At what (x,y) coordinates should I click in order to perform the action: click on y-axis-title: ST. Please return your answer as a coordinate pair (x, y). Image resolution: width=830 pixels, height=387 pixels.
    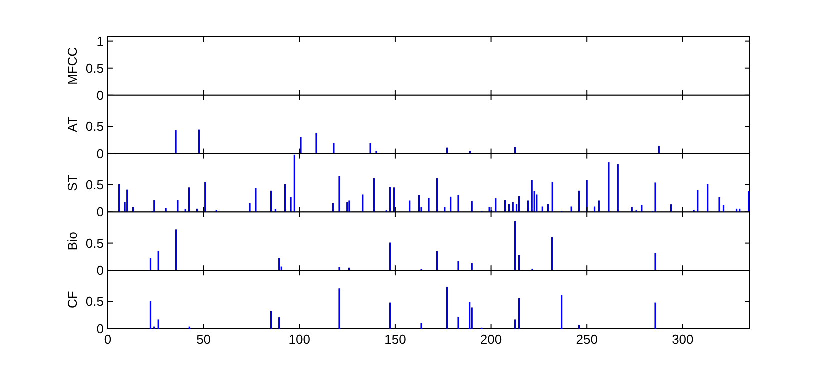
    Looking at the image, I should click on (72, 183).